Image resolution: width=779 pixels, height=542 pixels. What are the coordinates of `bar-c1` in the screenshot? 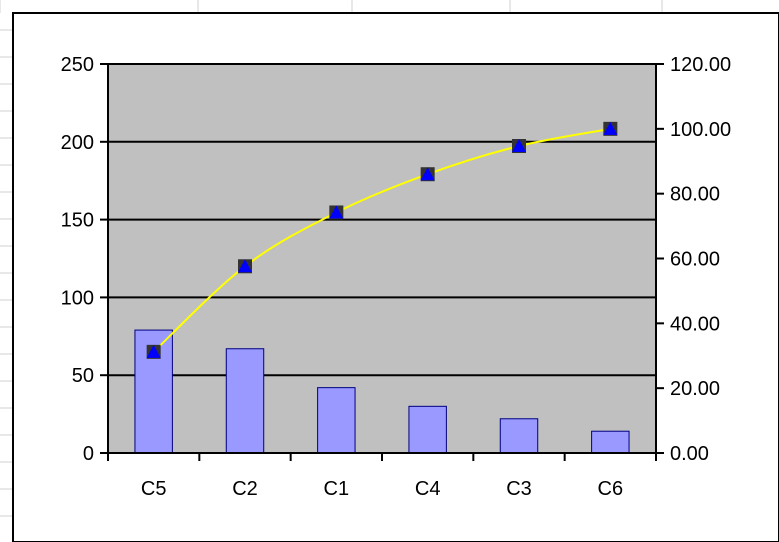 It's located at (336, 420).